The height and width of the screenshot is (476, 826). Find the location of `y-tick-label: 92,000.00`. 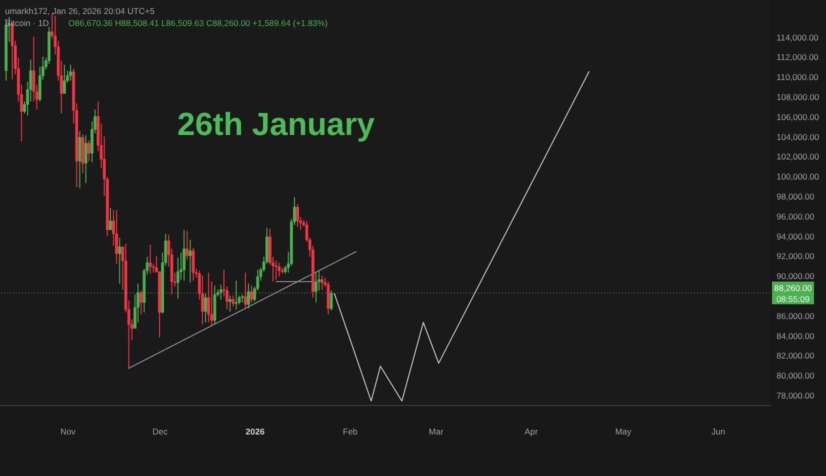

y-tick-label: 92,000.00 is located at coordinates (795, 256).